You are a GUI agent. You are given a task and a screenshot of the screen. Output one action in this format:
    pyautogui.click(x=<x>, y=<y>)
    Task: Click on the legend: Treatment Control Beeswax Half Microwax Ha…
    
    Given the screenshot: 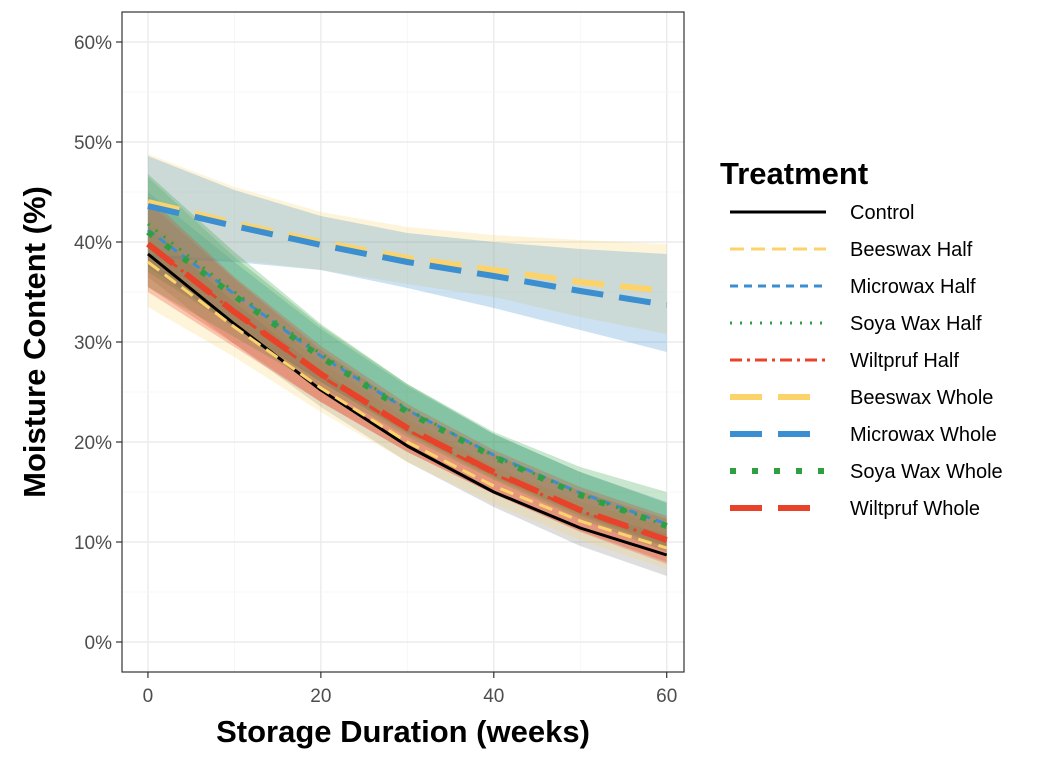 What is the action you would take?
    pyautogui.click(x=861, y=338)
    